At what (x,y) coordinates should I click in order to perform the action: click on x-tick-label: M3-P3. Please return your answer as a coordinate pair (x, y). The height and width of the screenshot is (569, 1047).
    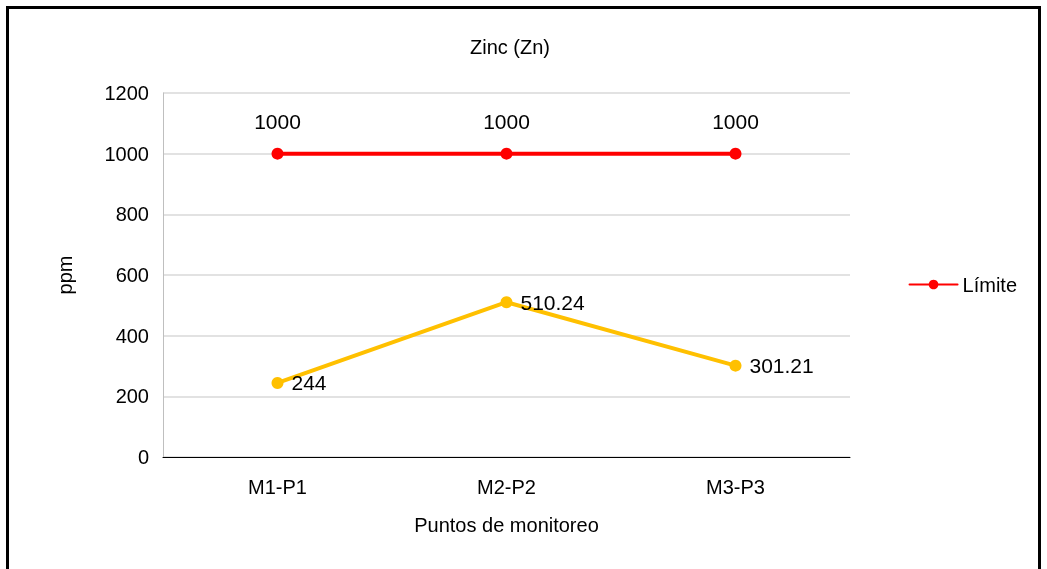
    Looking at the image, I should click on (735, 487).